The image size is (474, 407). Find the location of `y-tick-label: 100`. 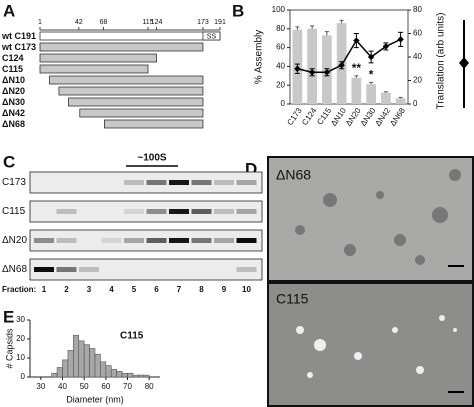

y-tick-label: 100 is located at coordinates (279, 9).